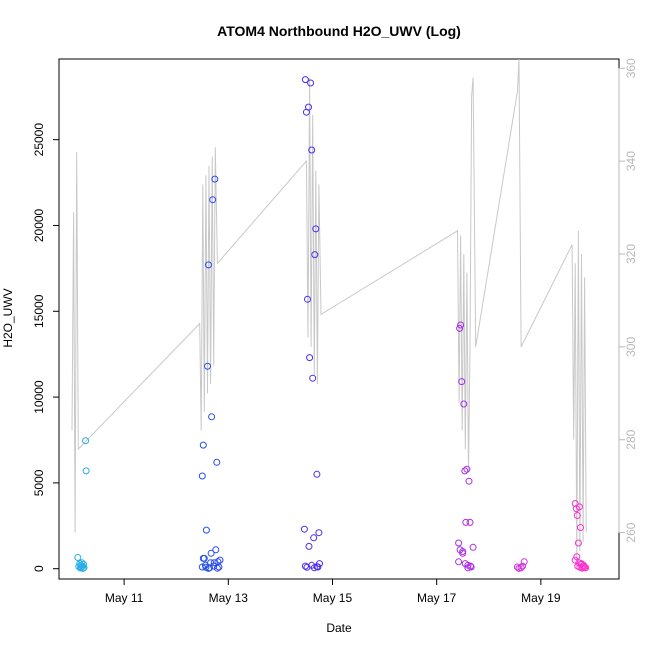  Describe the element at coordinates (339, 628) in the screenshot. I see `x-axis-label: Date` at that location.